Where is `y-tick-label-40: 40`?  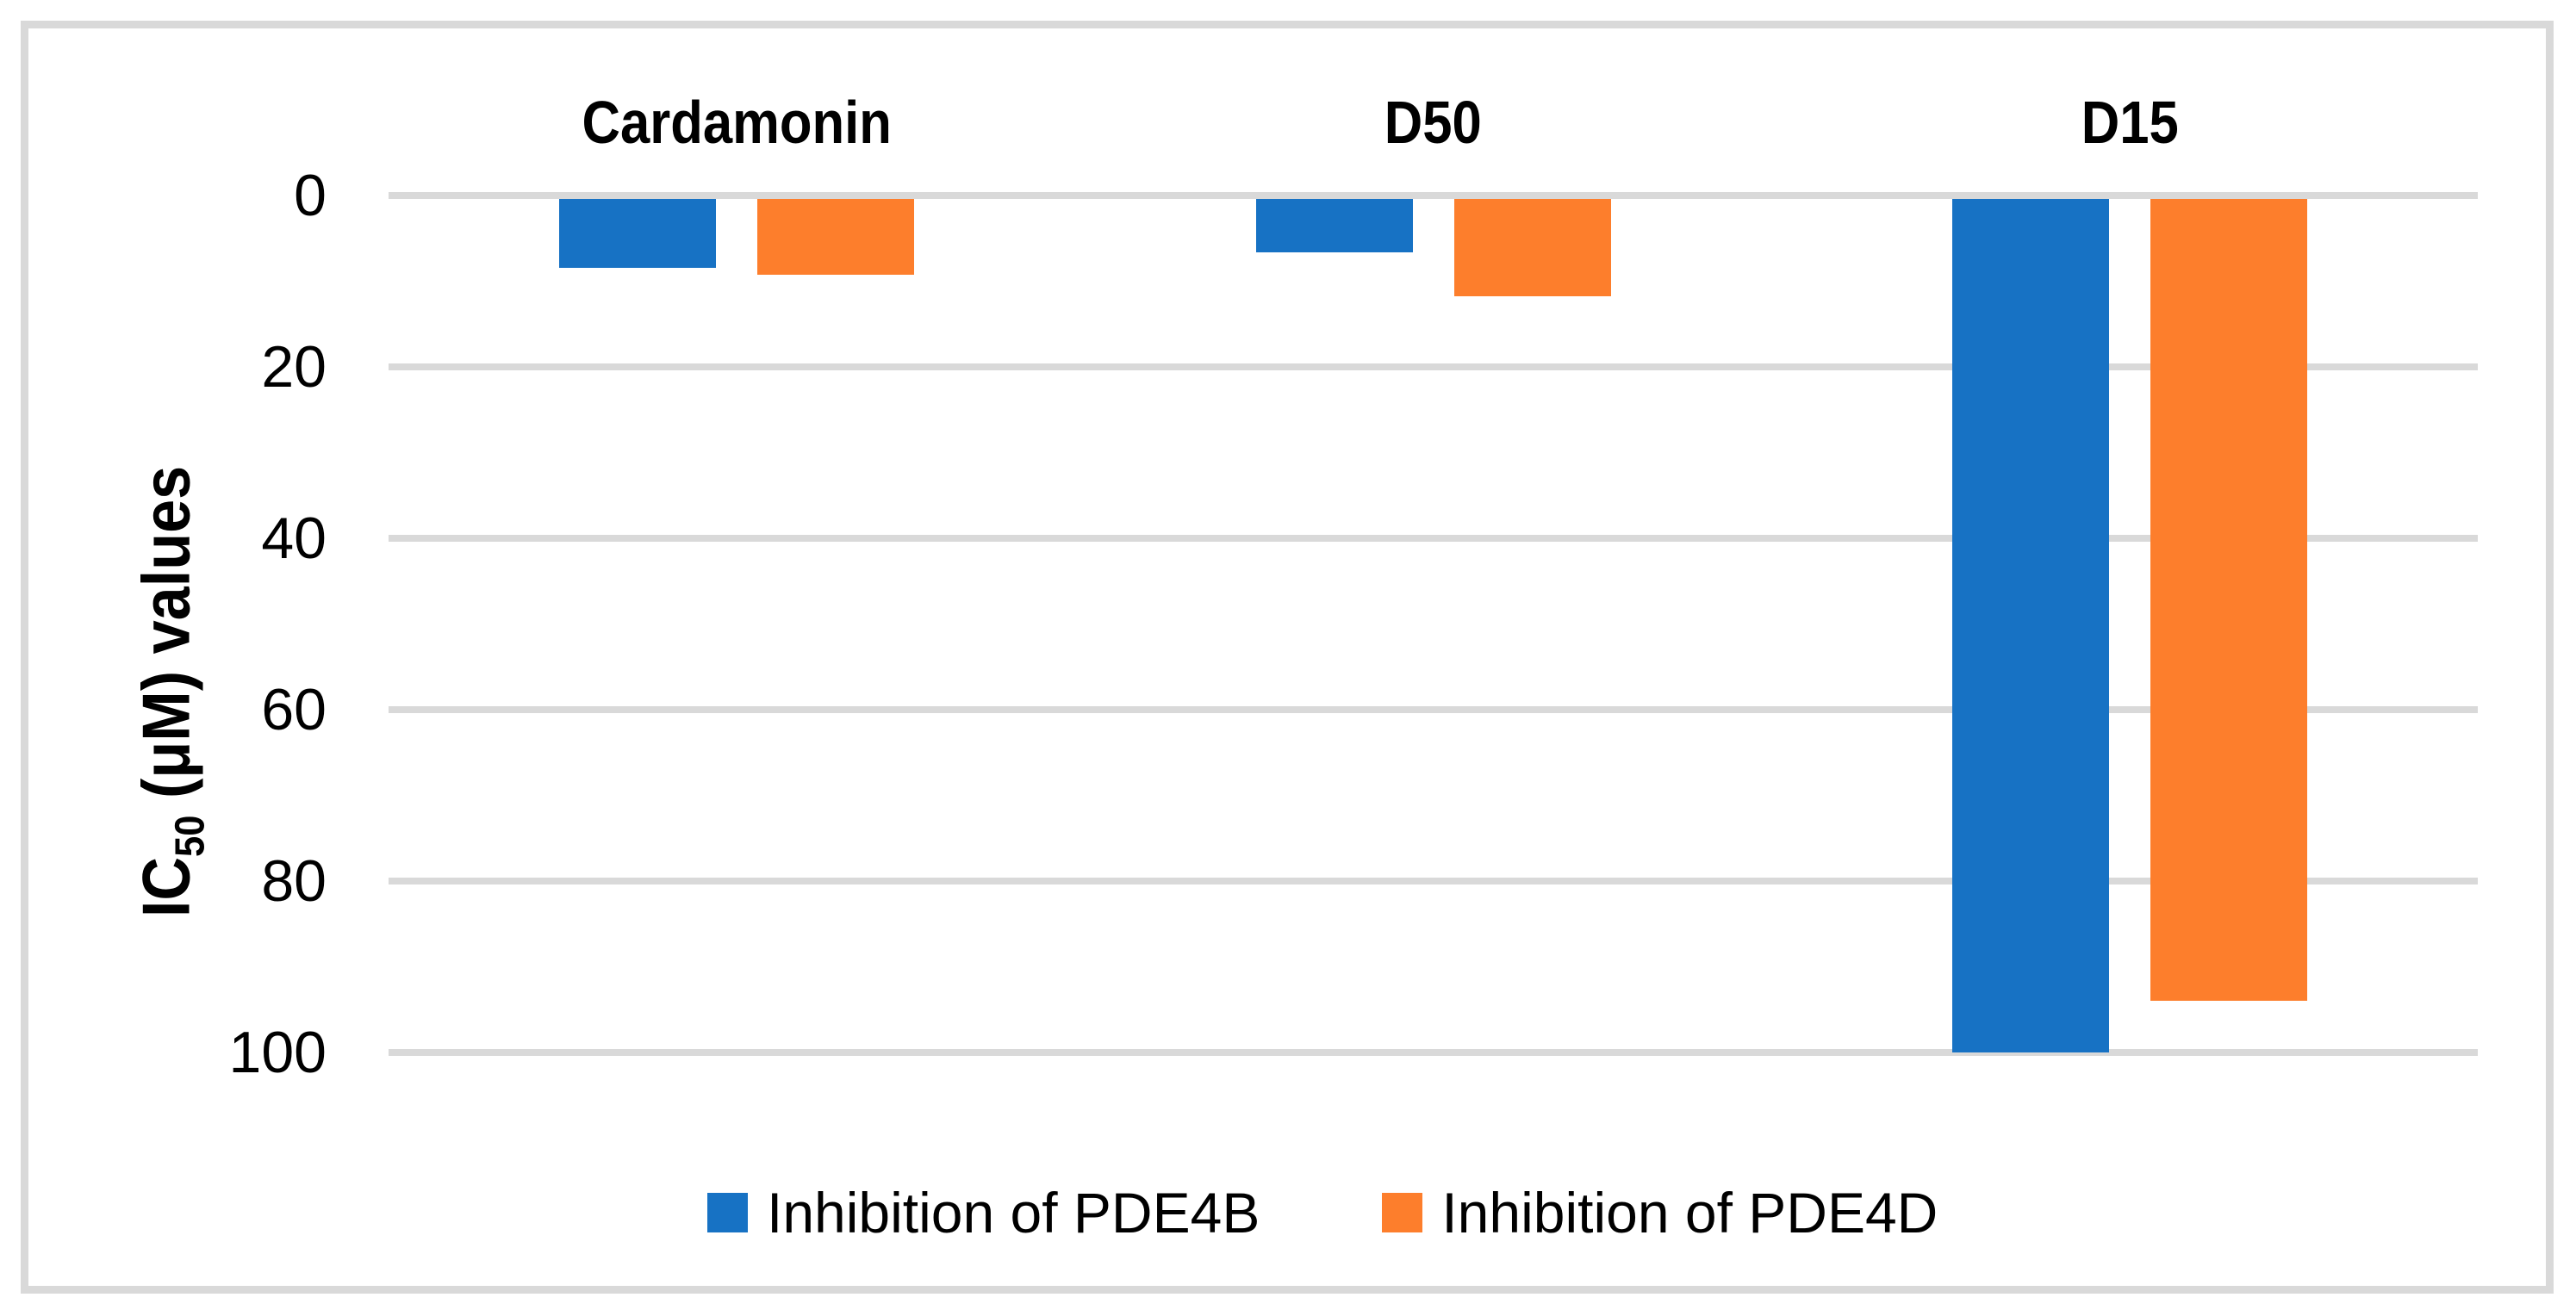
y-tick-label-40: 40 is located at coordinates (294, 538).